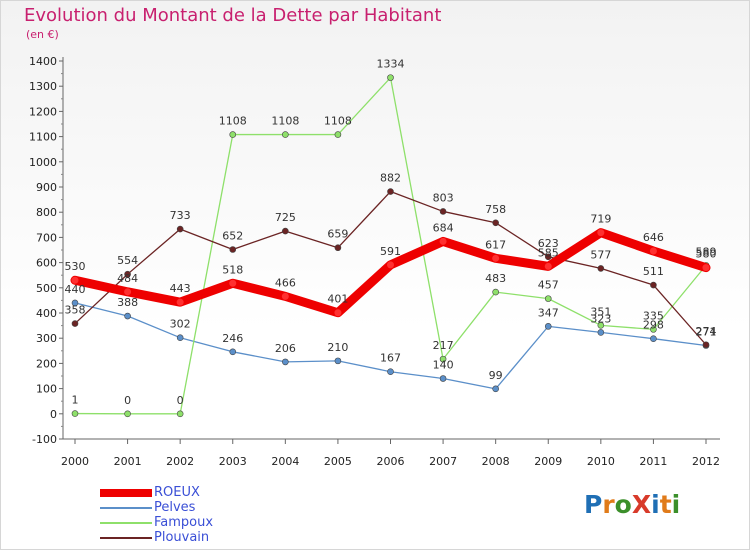  What do you see at coordinates (184, 522) in the screenshot?
I see `legend-label: Fampoux` at bounding box center [184, 522].